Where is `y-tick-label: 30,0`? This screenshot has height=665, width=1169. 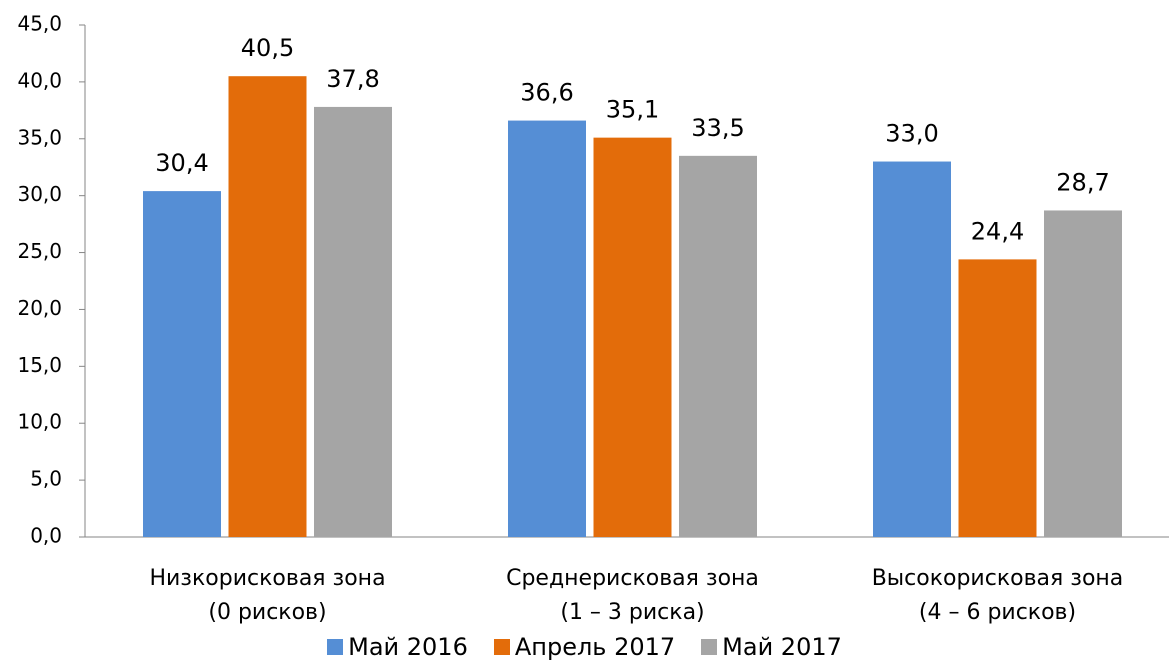
y-tick-label: 30,0 is located at coordinates (39, 194).